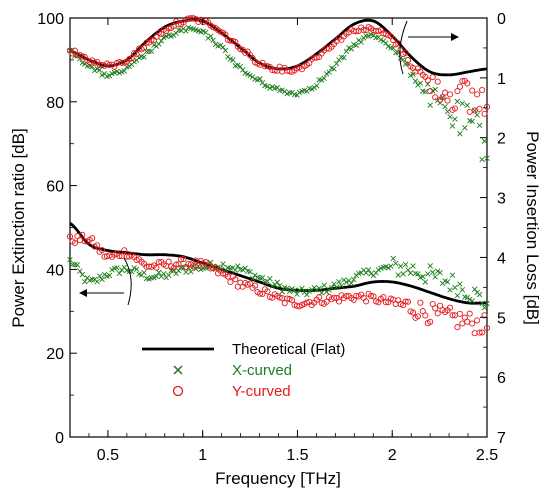  I want to click on legend-entry: Y-curved, so click(231, 391).